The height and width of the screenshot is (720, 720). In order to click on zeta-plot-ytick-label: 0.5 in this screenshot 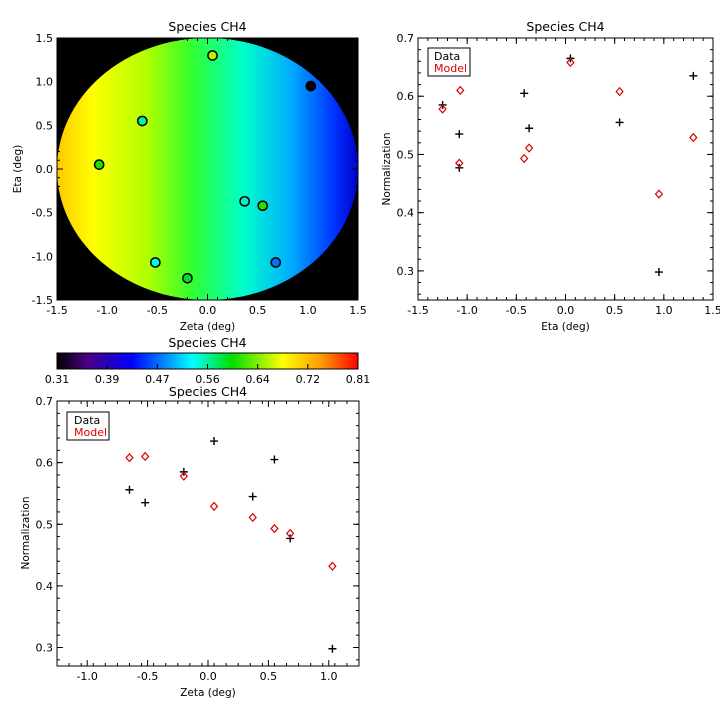, I will do `click(45, 524)`.